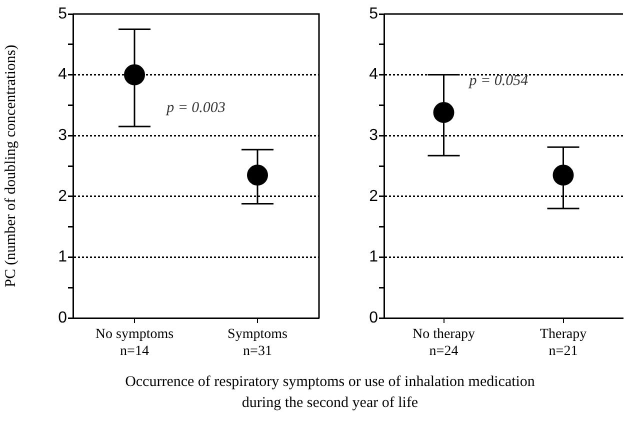  What do you see at coordinates (330, 393) in the screenshot?
I see `x-axis-title: Occurrence of respiratory symptoms or use of inhalation medication during the second year of life` at bounding box center [330, 393].